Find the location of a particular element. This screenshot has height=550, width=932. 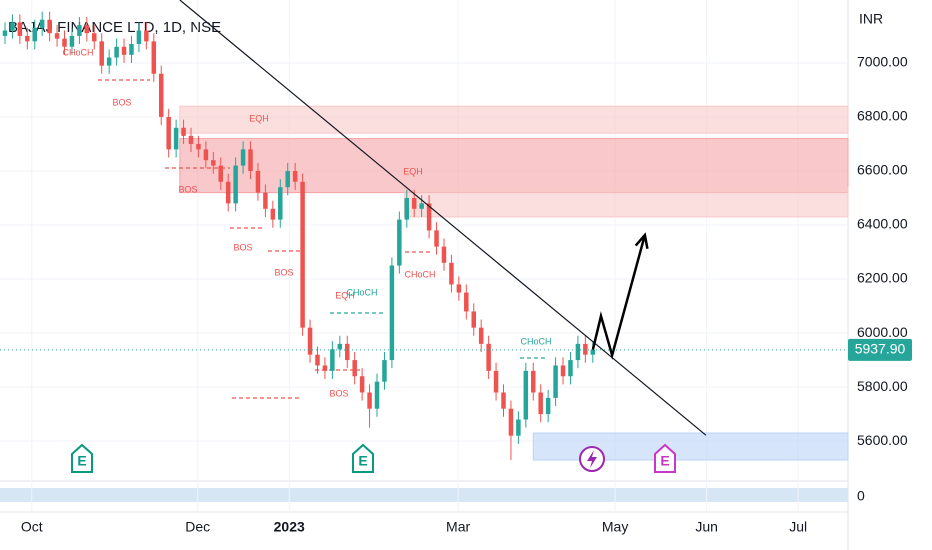

y-tick-label: 5800.00 is located at coordinates (882, 386).